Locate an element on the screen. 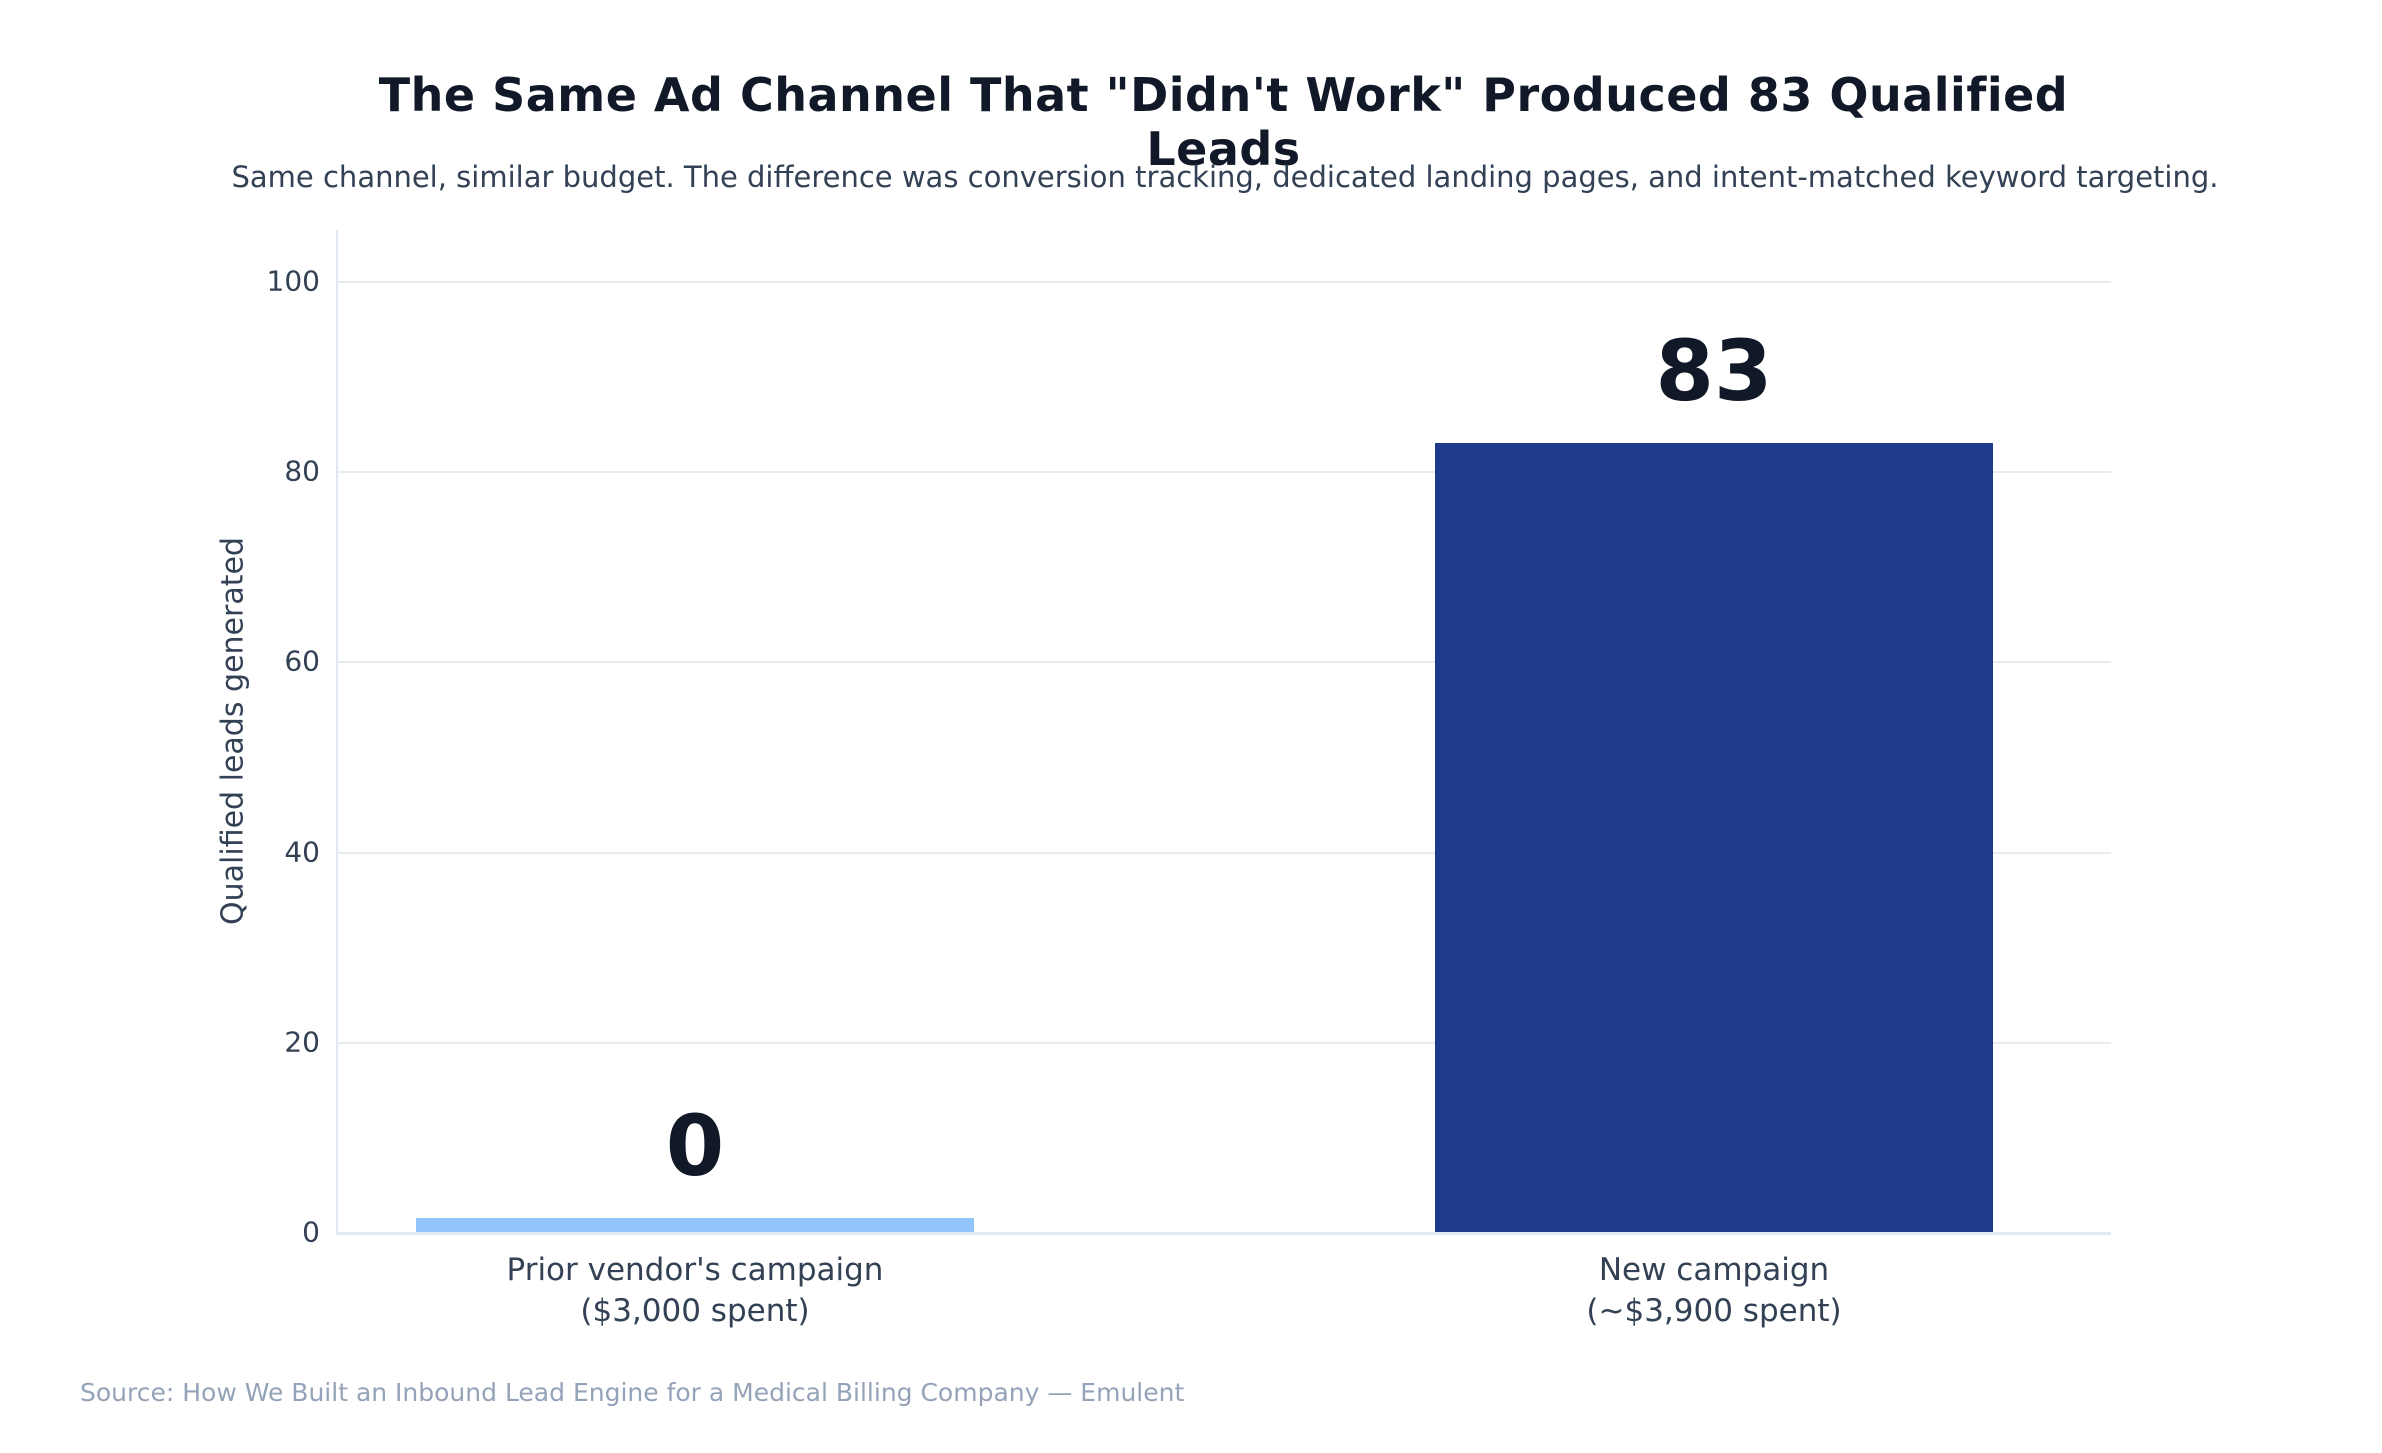 The image size is (2382, 1453). y-axis-label: Qualified leads generated is located at coordinates (233, 731).